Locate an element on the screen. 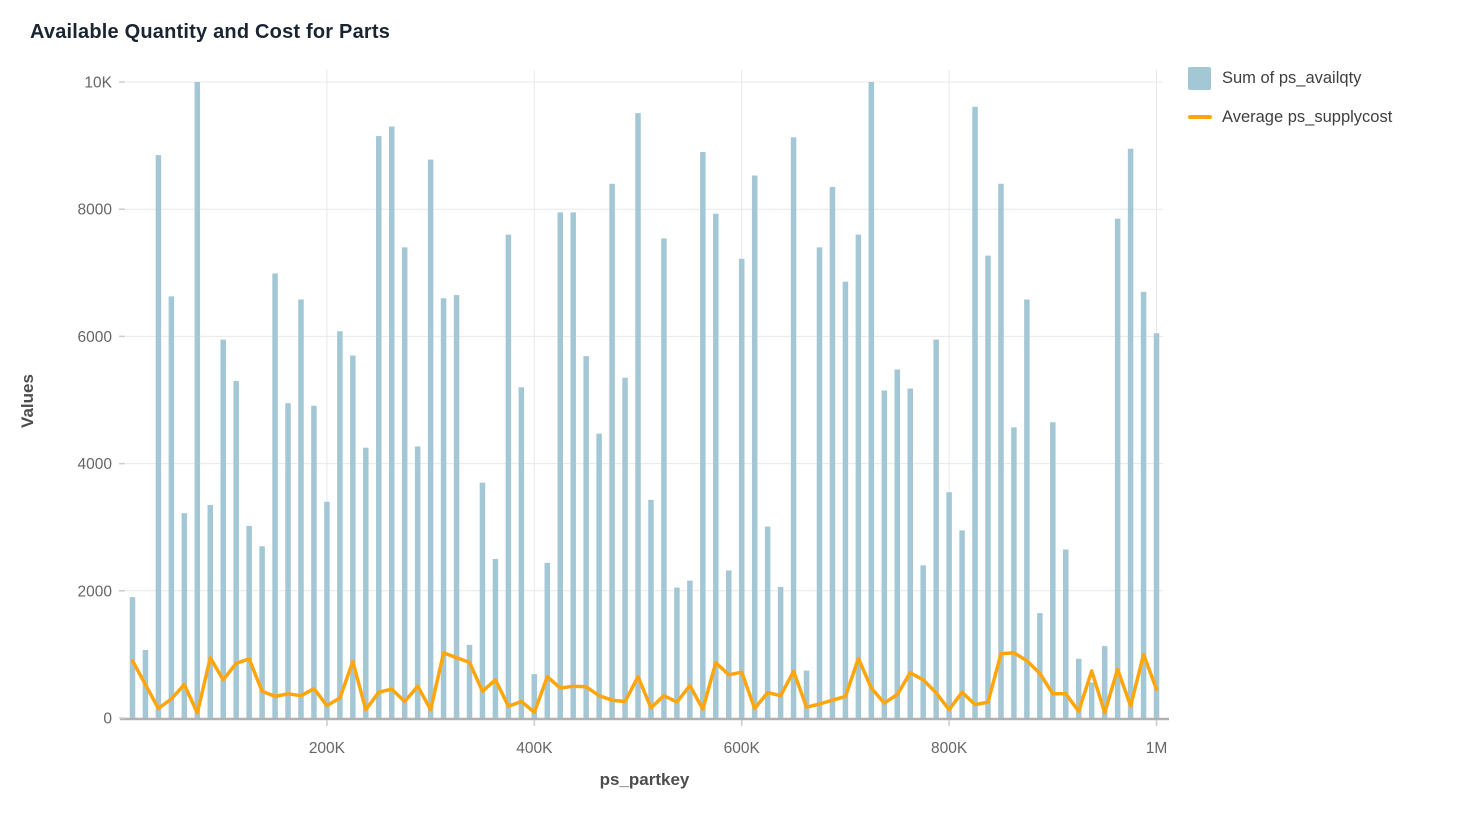  x-tick-label: 600K is located at coordinates (742, 748).